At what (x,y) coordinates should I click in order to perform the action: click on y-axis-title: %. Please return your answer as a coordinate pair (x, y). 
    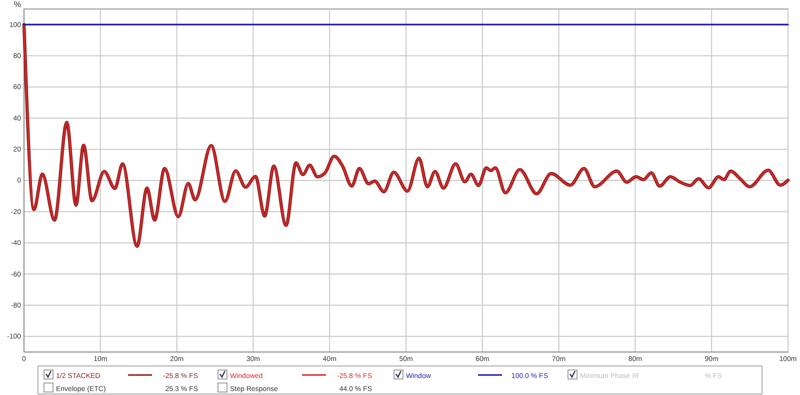
    Looking at the image, I should click on (18, 4).